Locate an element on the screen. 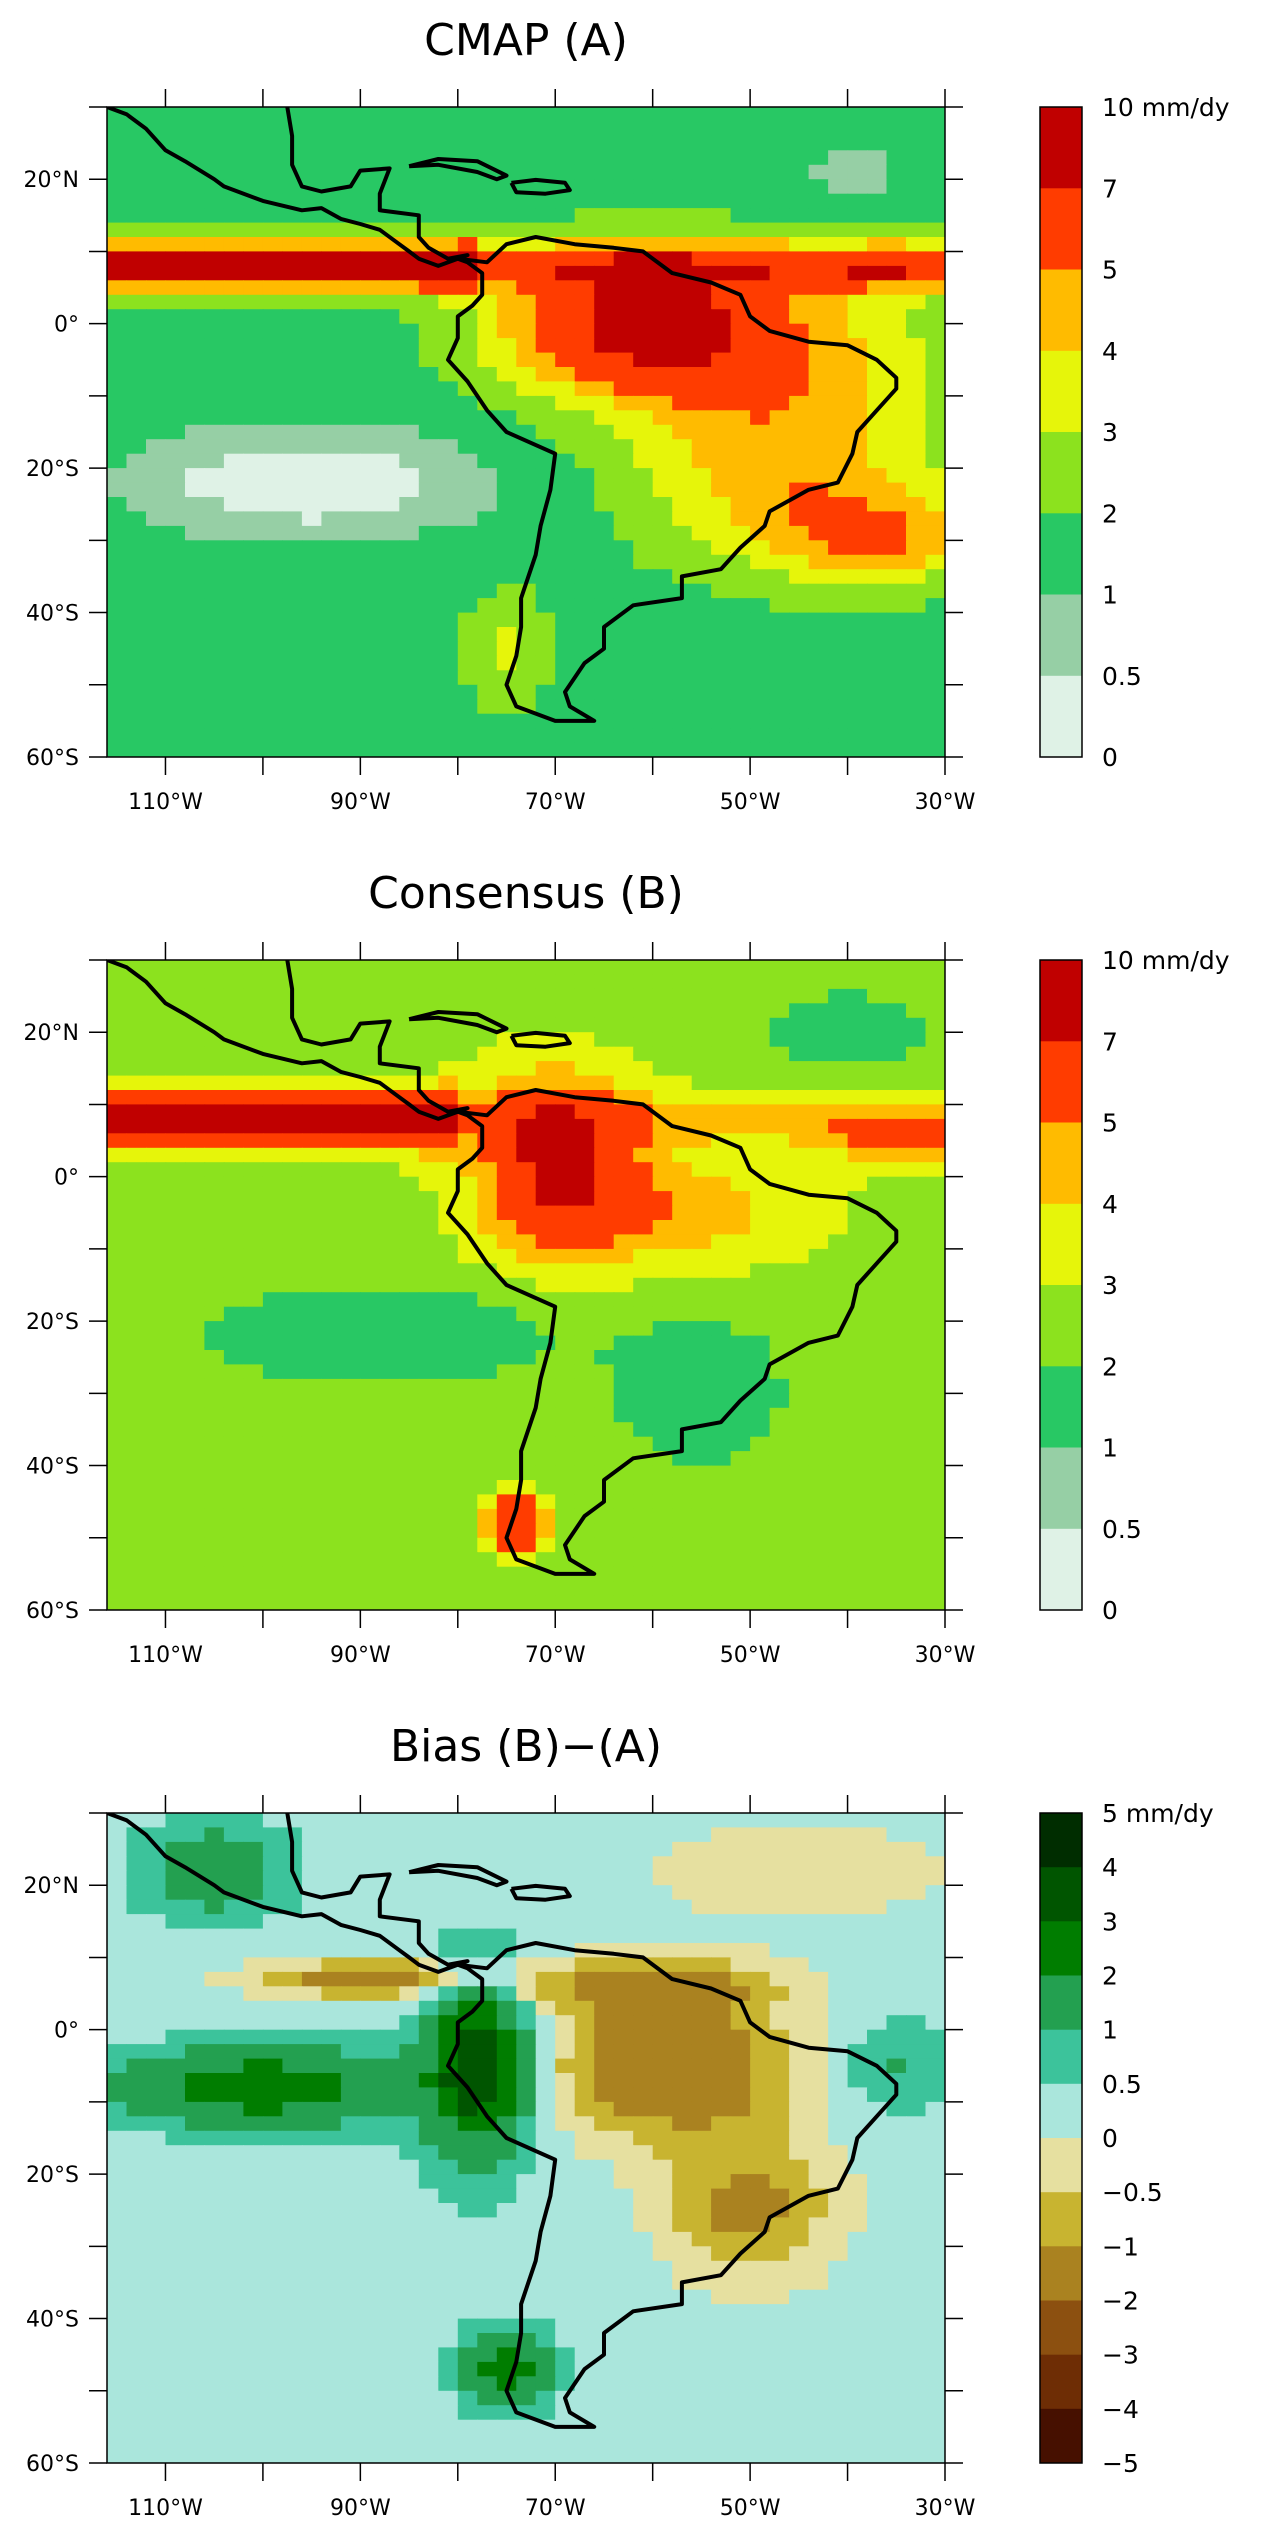 The image size is (1280, 2538). panel-title: Consensus (B) is located at coordinates (526, 893).